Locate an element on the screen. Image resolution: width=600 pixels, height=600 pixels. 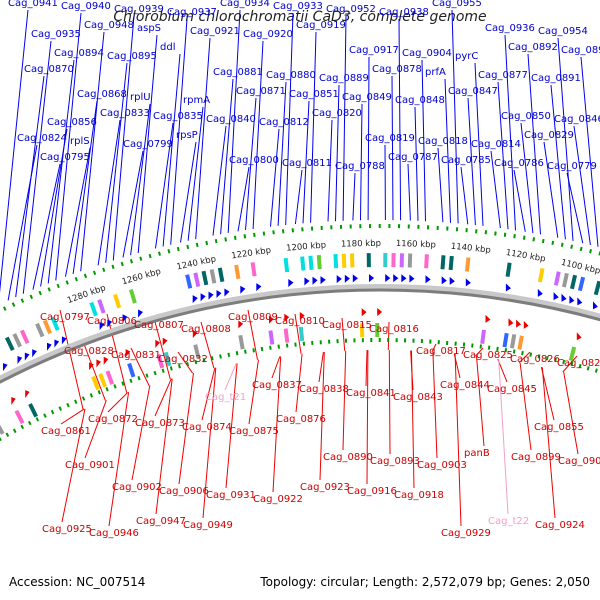
gene-label: Cag_0901 is located at coordinates (90, 465).